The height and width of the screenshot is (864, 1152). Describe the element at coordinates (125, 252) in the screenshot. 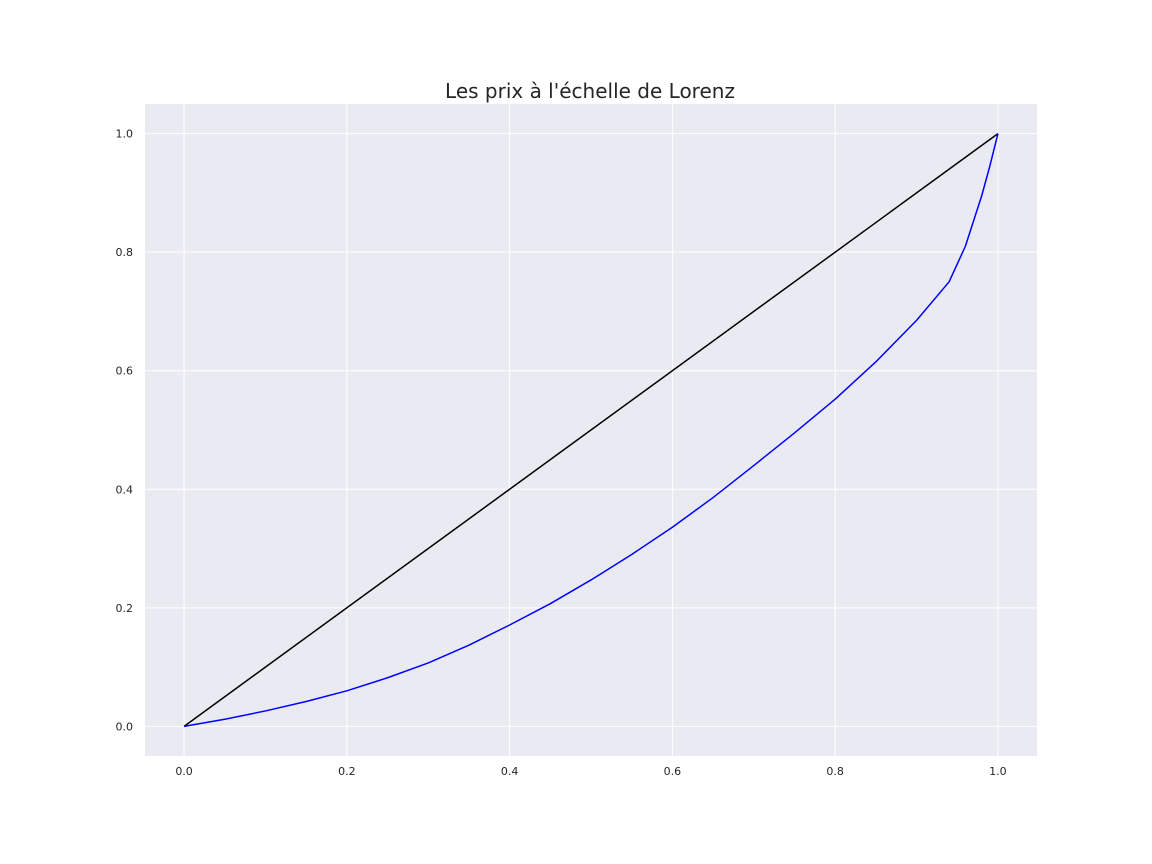

I see `y-tick-label: 0.8` at that location.